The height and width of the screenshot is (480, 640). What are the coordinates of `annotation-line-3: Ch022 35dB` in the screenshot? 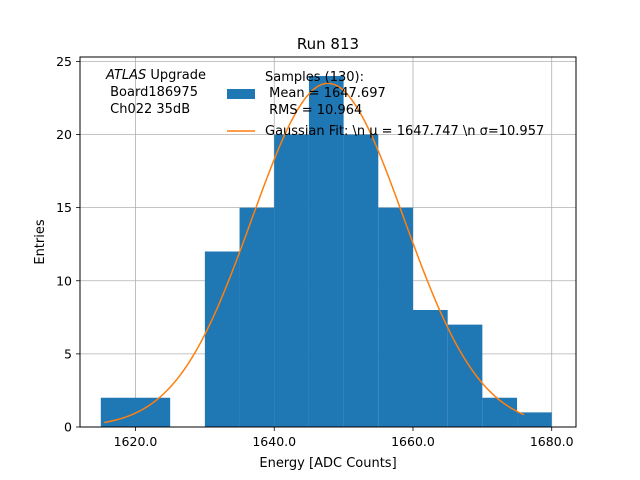 It's located at (148, 109).